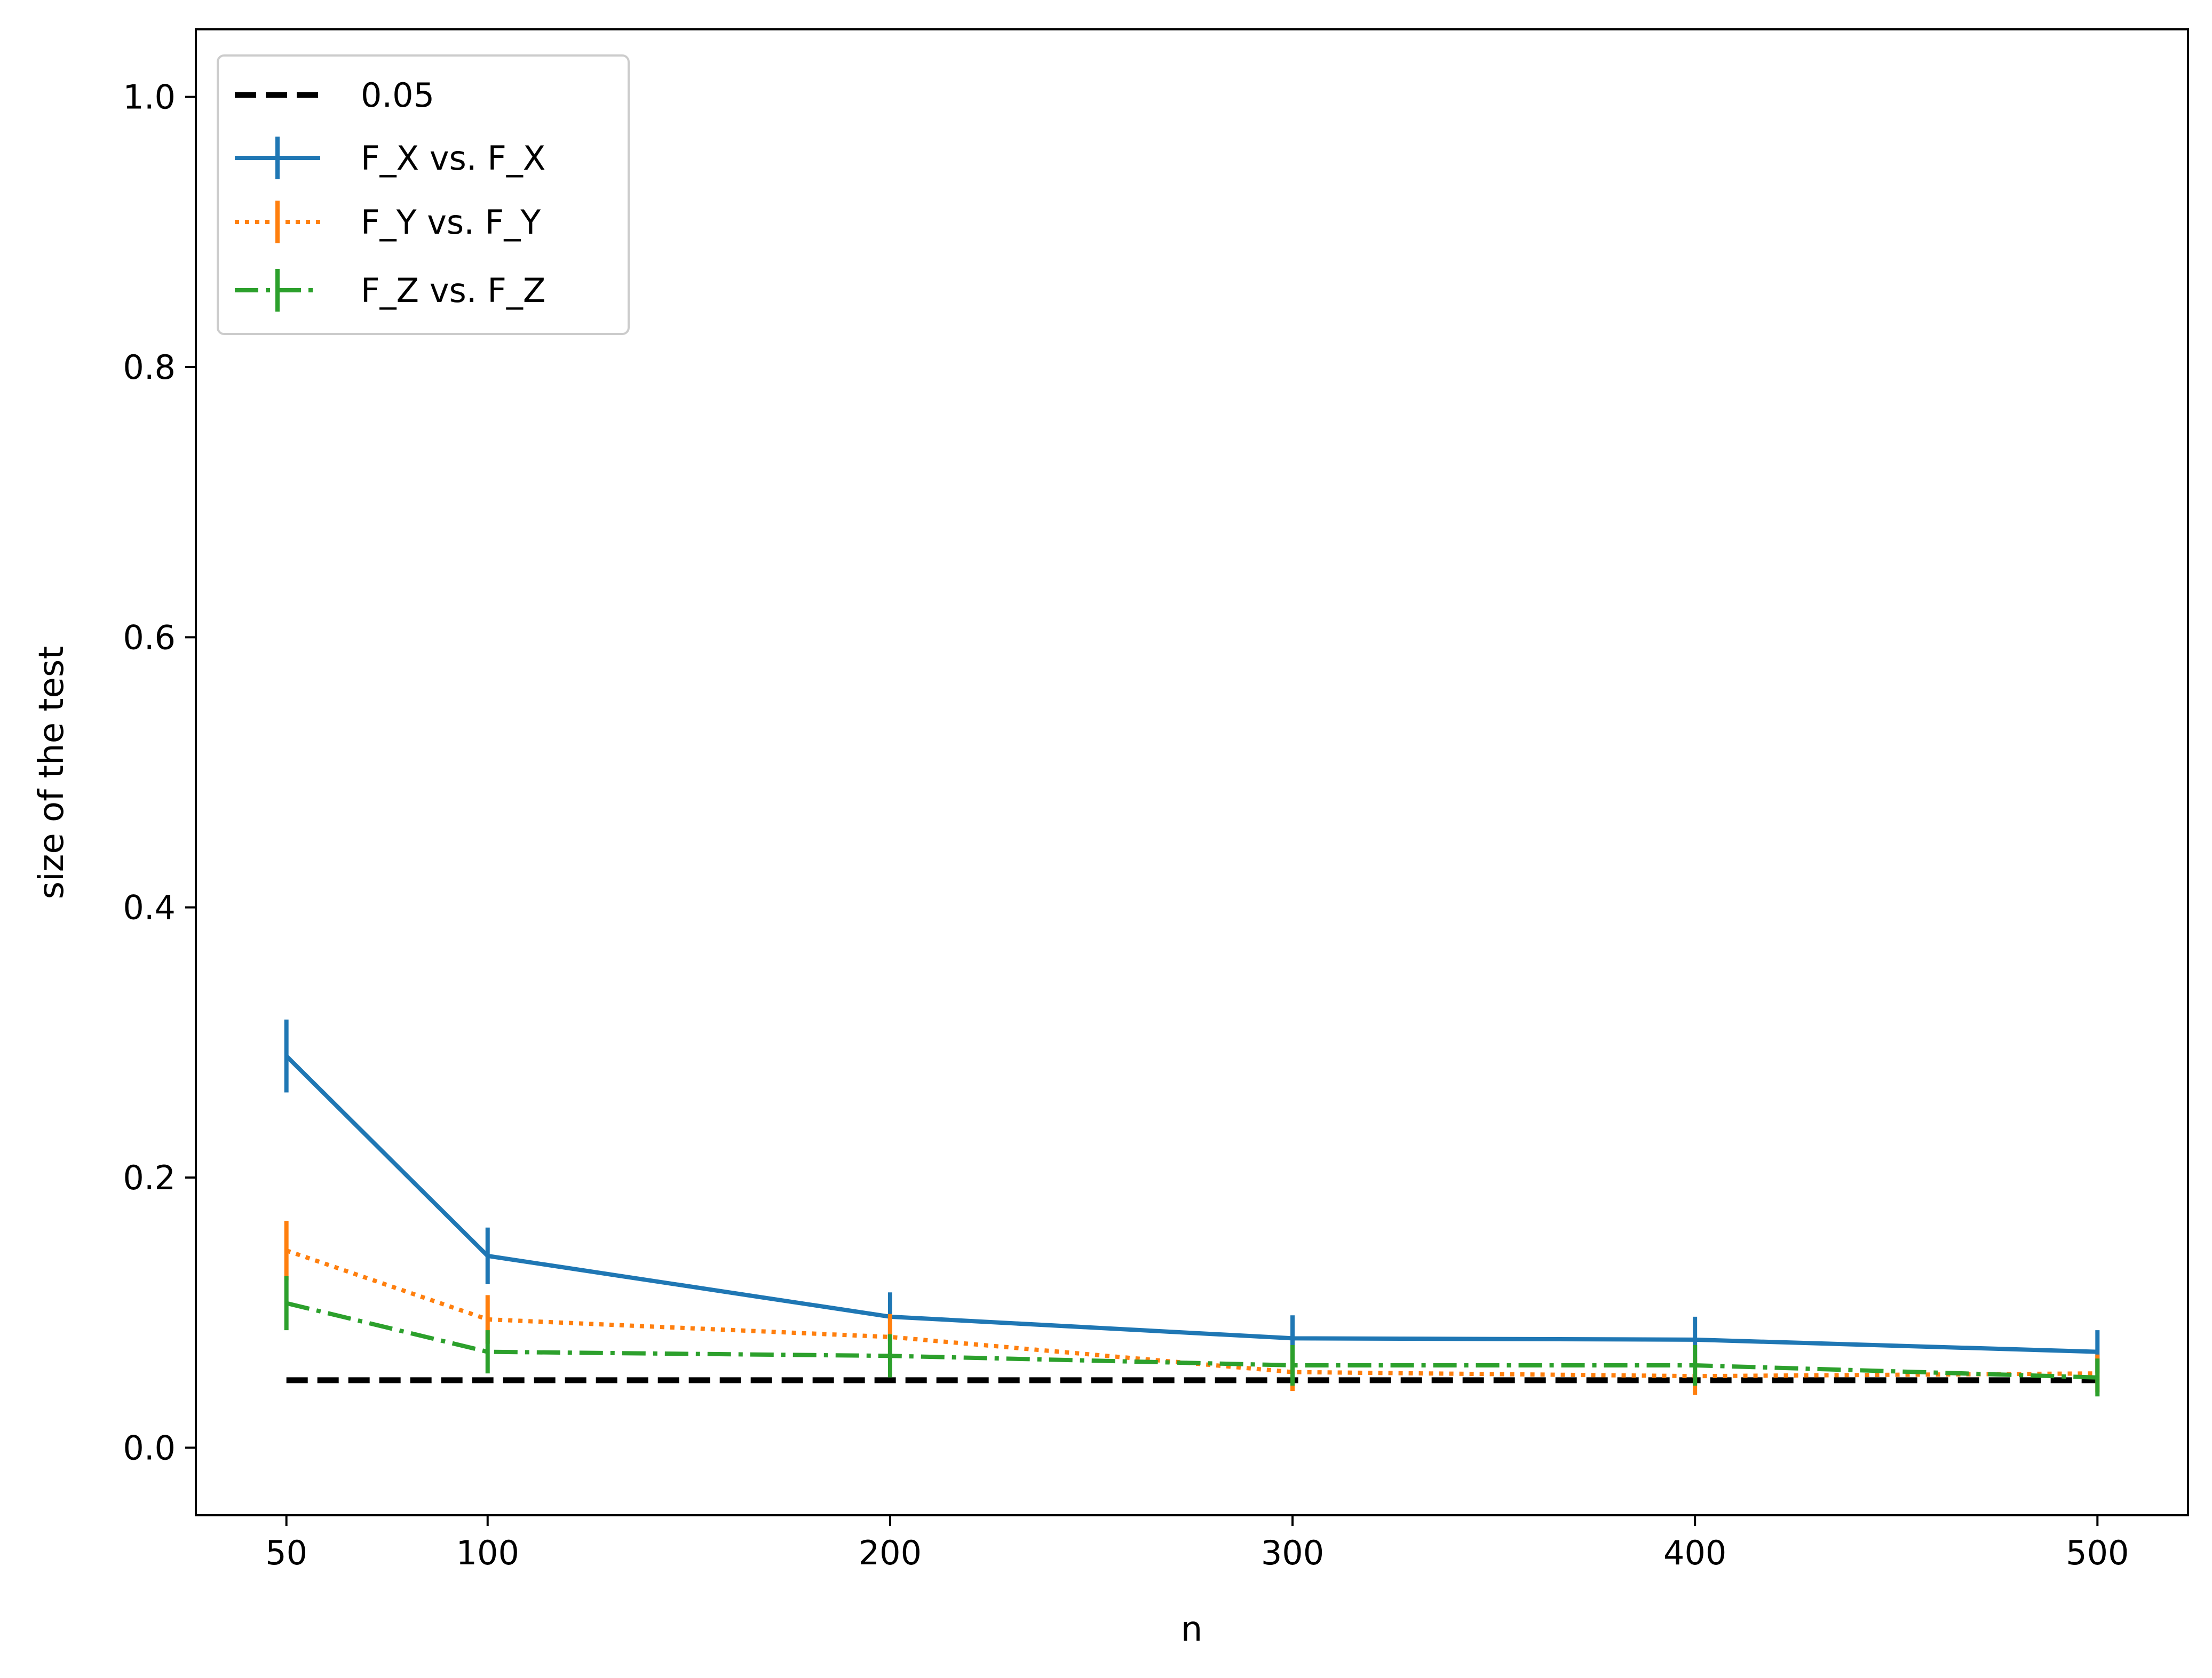 The image size is (2212, 1678). Describe the element at coordinates (149, 97) in the screenshot. I see `y-tick-label: 1.0` at that location.